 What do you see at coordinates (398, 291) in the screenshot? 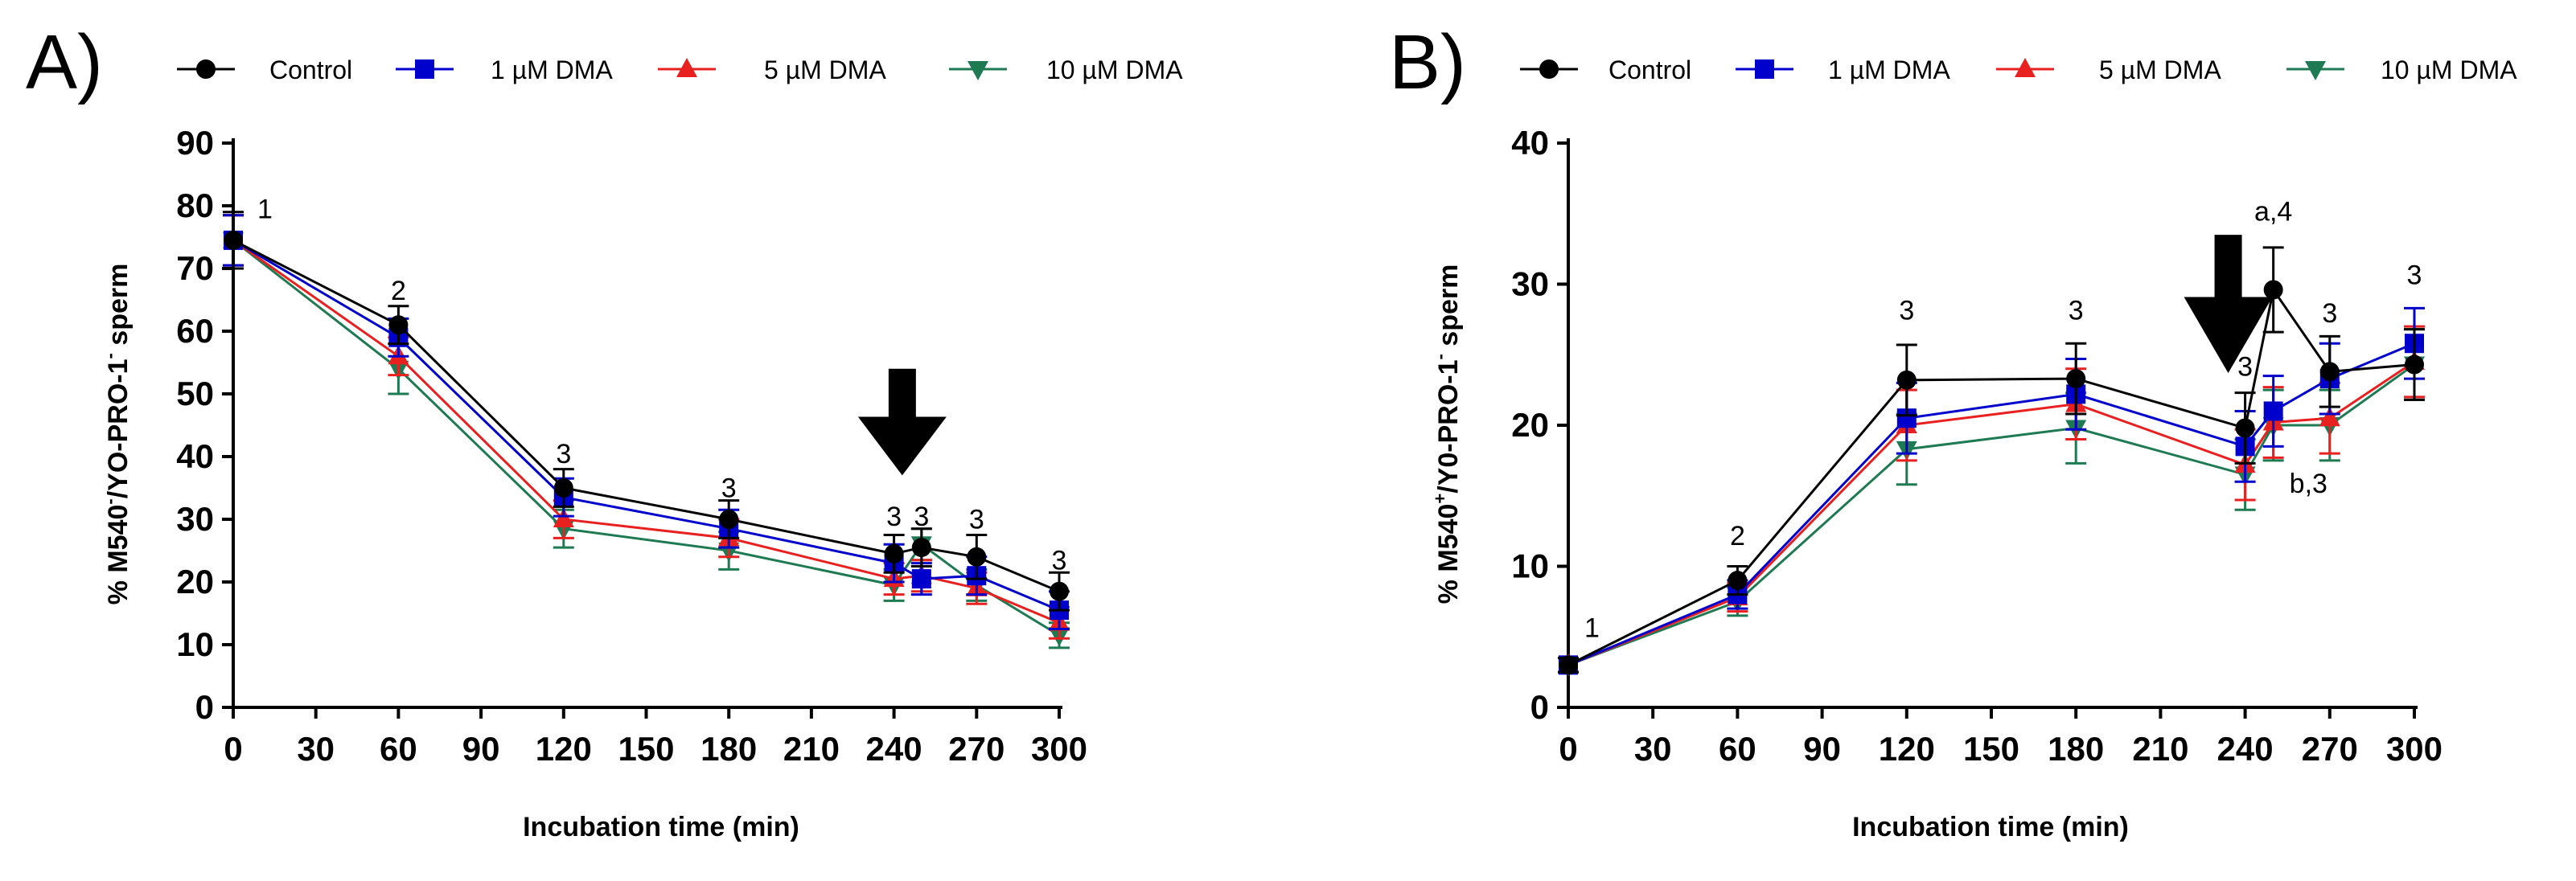
I see `p0-annotation-1: 2` at bounding box center [398, 291].